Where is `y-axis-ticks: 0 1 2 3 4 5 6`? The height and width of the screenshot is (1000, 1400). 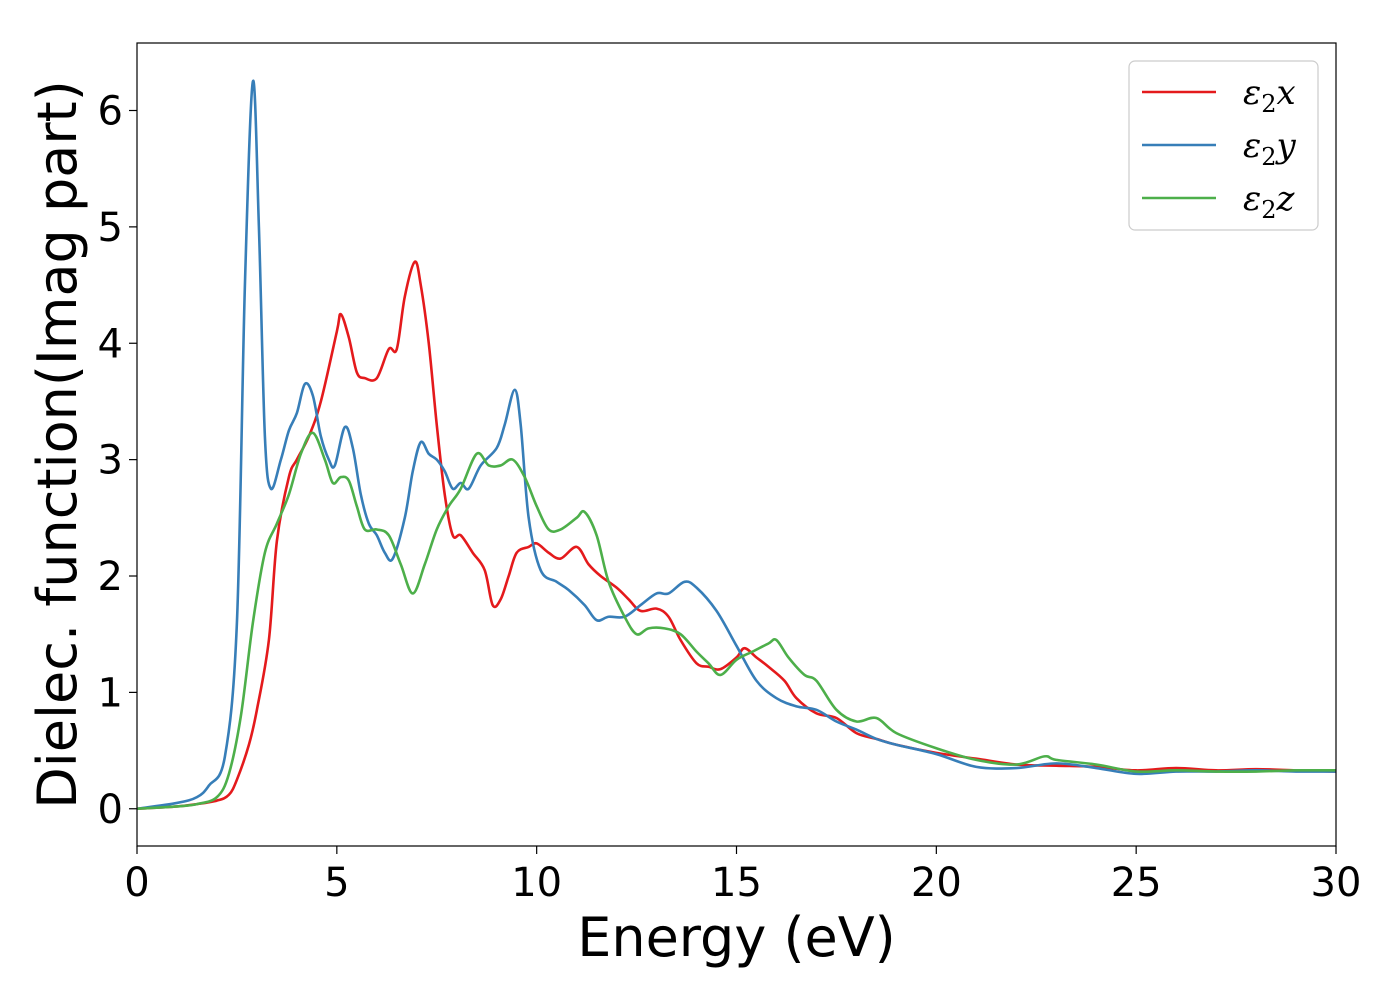 y-axis-ticks: 0 1 2 3 4 5 6 is located at coordinates (117, 460).